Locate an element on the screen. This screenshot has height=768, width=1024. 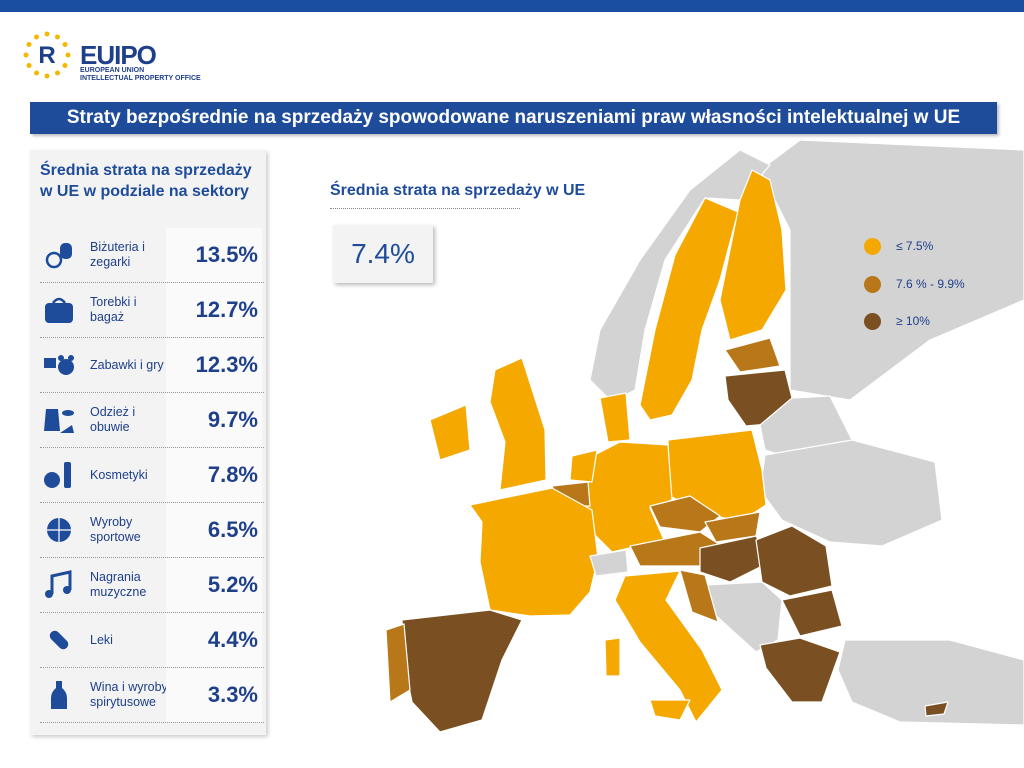
legend-label: ≥ 10% is located at coordinates (913, 321).